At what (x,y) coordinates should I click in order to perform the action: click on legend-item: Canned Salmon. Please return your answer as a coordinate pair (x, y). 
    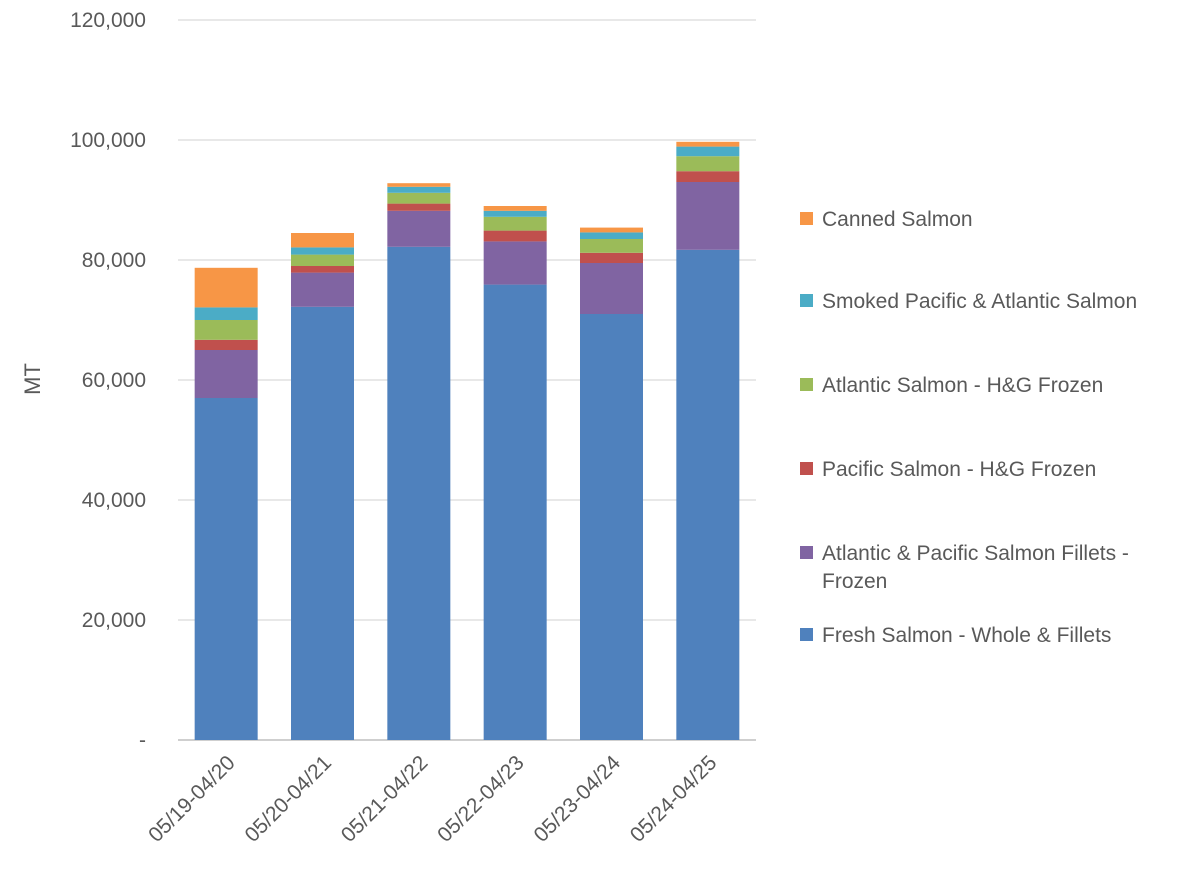
    Looking at the image, I should click on (996, 220).